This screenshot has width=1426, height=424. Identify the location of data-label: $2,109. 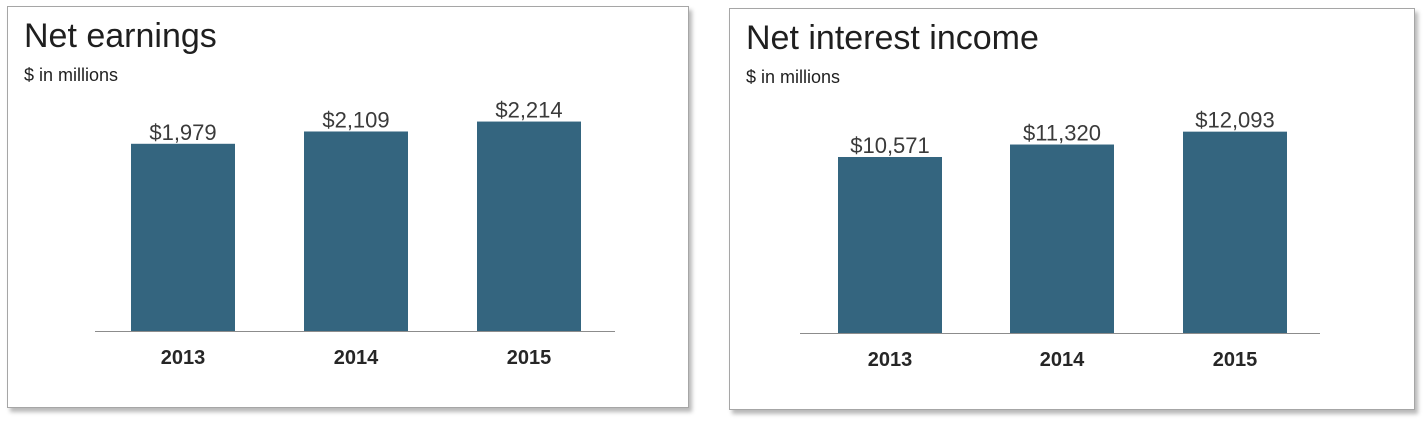
(355, 119).